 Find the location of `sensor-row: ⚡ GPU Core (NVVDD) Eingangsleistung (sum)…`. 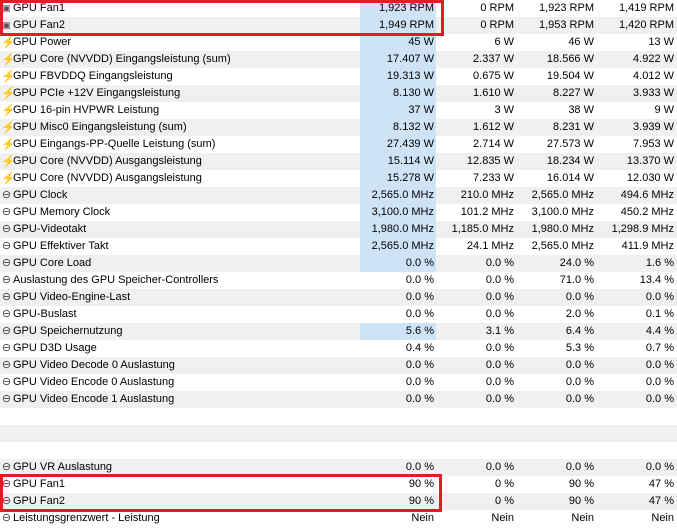

sensor-row: ⚡ GPU Core (NVVDD) Eingangsleistung (sum)… is located at coordinates (338, 59).